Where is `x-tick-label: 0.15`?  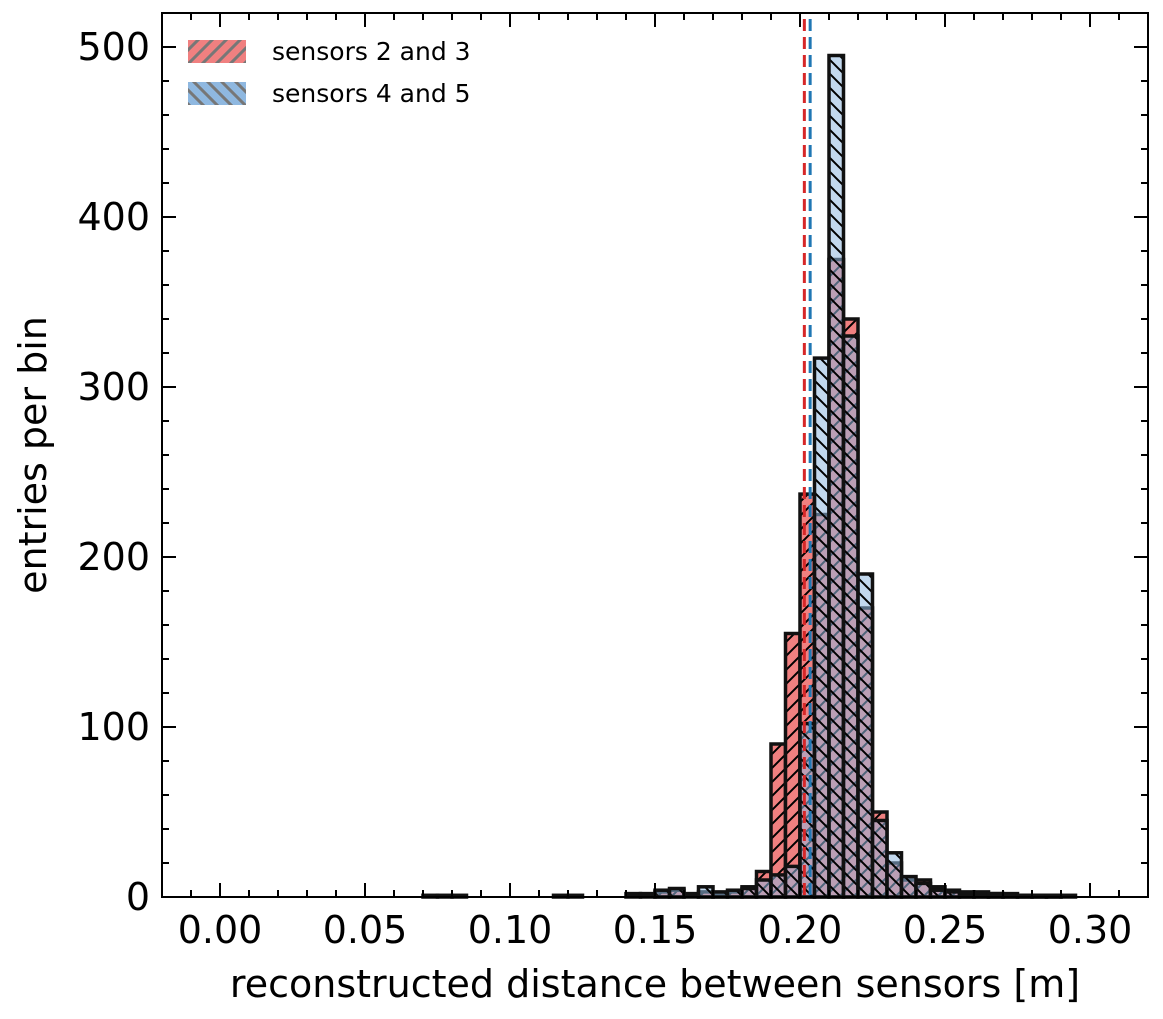 x-tick-label: 0.15 is located at coordinates (655, 930).